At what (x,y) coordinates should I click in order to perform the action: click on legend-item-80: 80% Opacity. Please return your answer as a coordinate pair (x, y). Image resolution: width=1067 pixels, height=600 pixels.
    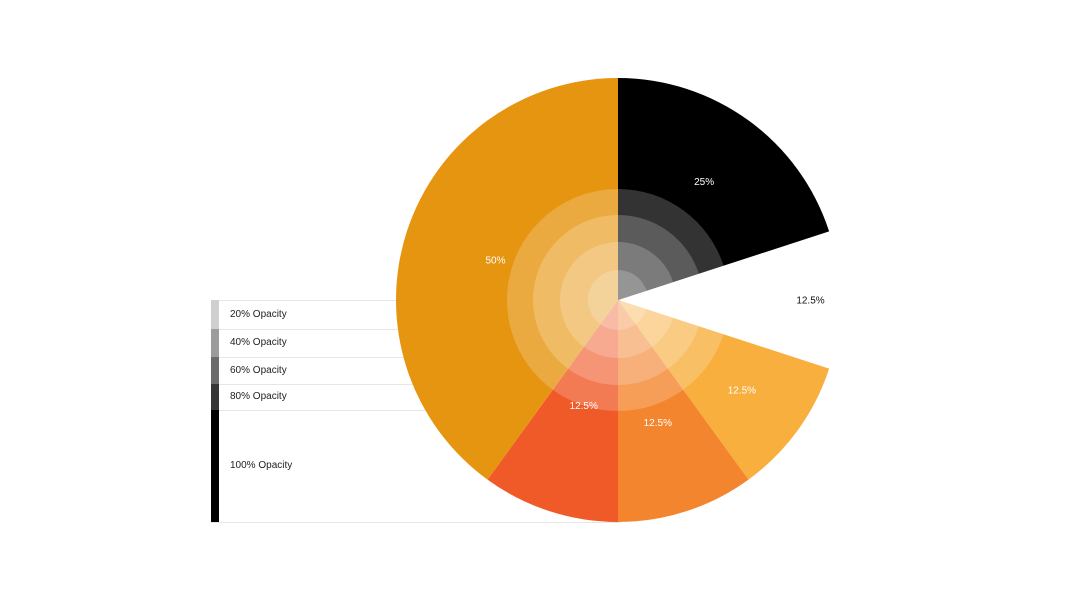
    Looking at the image, I should click on (416, 397).